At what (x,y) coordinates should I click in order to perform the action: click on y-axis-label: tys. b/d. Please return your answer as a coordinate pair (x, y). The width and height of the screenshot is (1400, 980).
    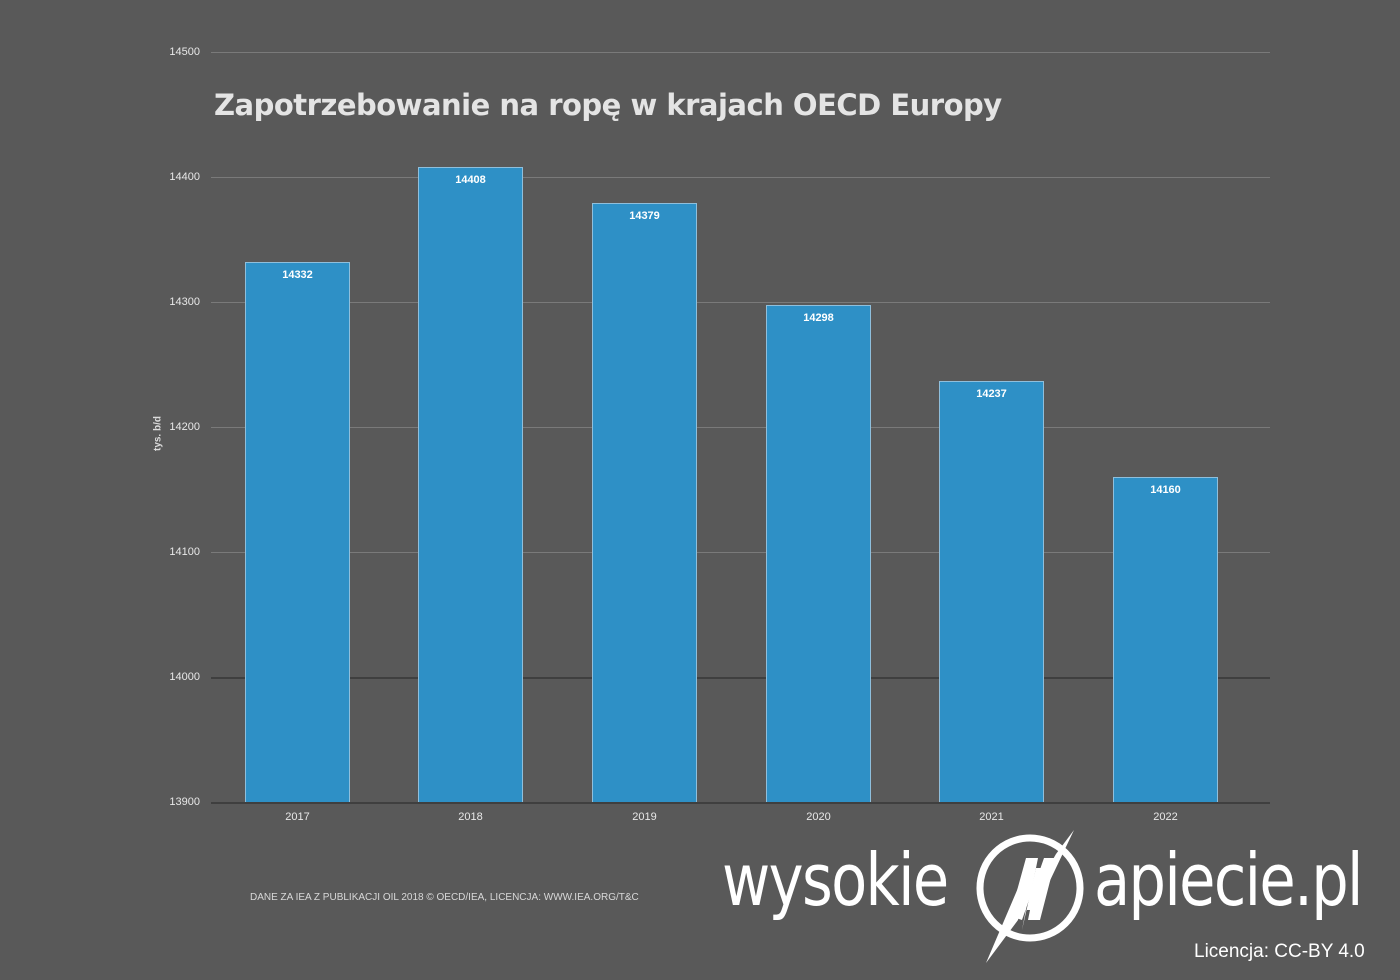
    Looking at the image, I should click on (158, 434).